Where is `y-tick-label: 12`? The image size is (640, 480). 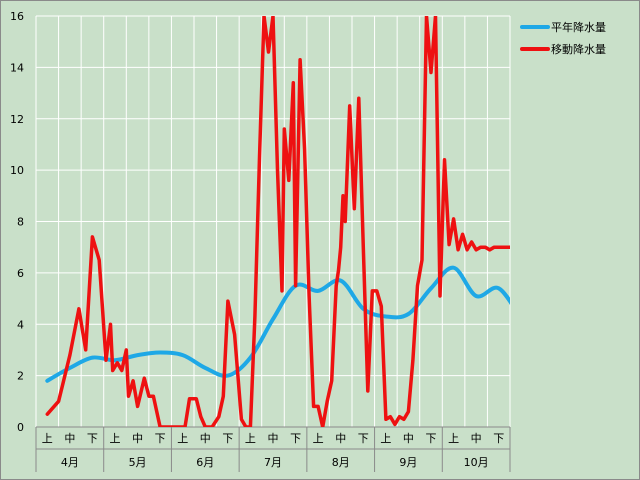 y-tick-label: 12 is located at coordinates (17, 119).